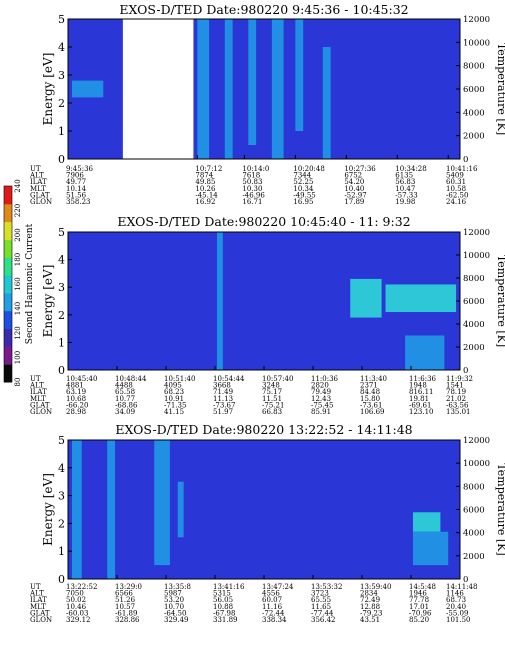 Image resolution: width=505 pixels, height=649 pixels. Describe the element at coordinates (61, 103) in the screenshot. I see `ytick-label: 2` at that location.